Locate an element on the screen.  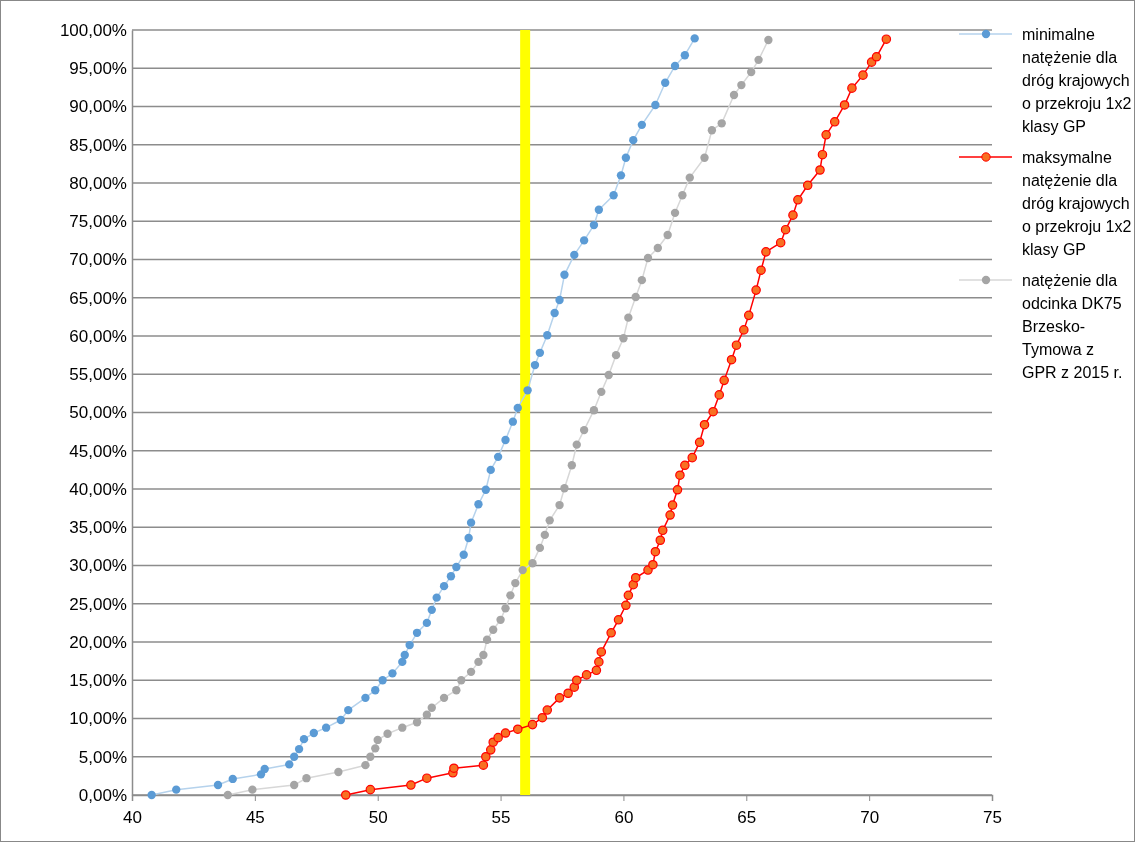
y-tick-label: 0,00% is located at coordinates (102, 795).